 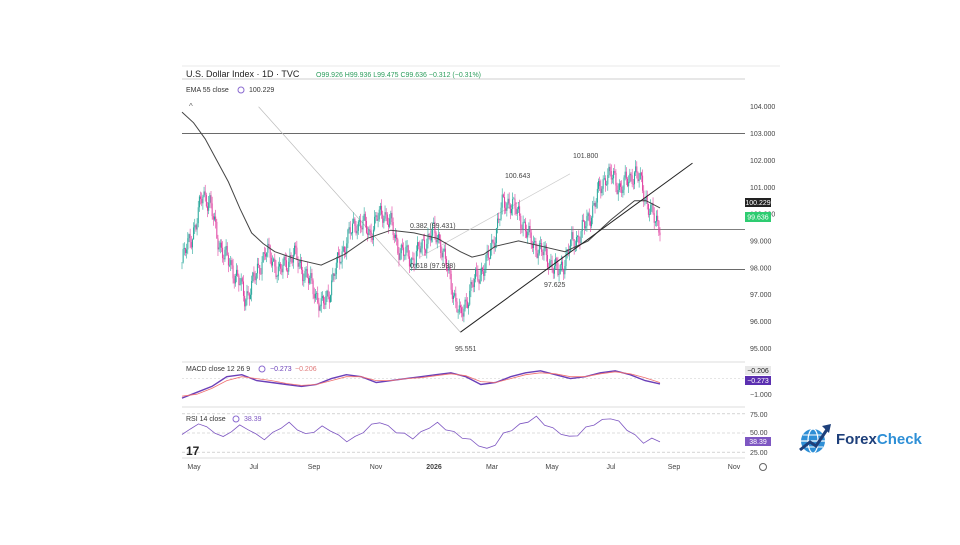 What do you see at coordinates (262, 369) in the screenshot?
I see `macd-settings-icon` at bounding box center [262, 369].